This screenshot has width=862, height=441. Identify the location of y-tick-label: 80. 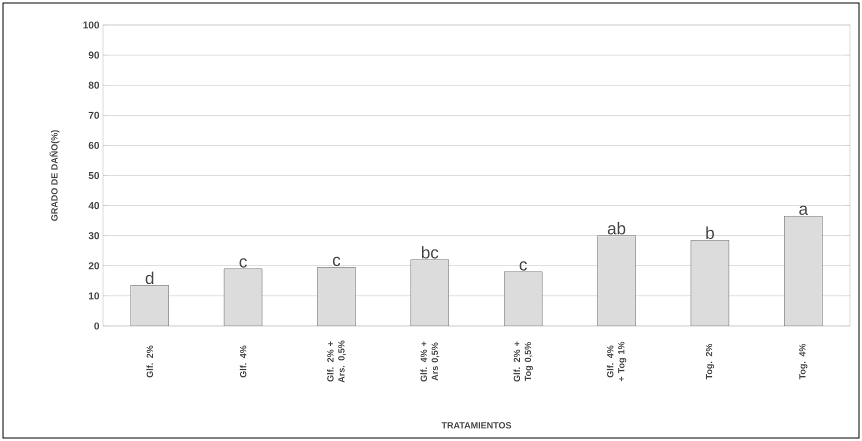
(94, 85).